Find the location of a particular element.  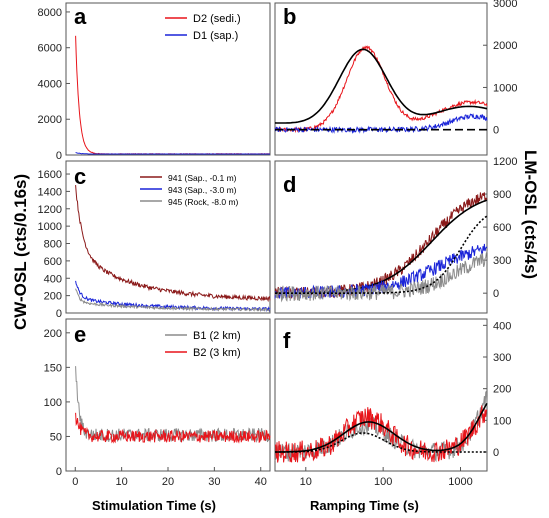

xtick-label: 1000 is located at coordinates (460, 482).